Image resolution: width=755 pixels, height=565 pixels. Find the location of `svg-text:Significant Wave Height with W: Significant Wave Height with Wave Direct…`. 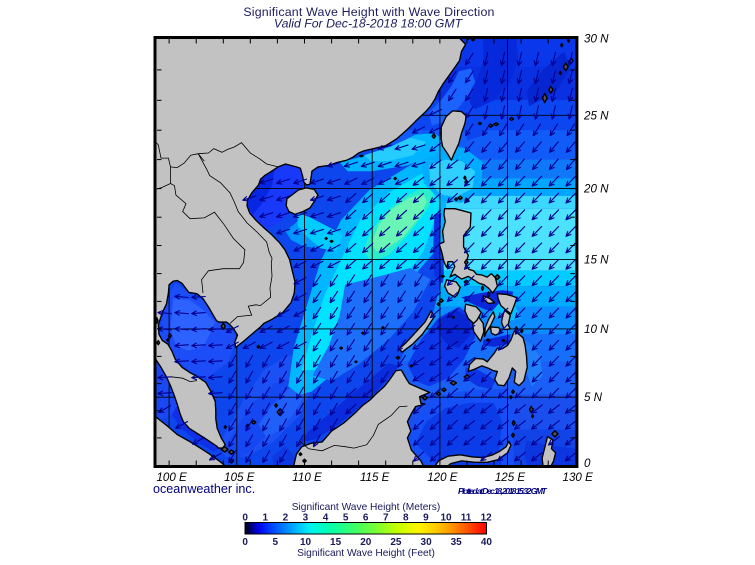

svg-text:Significant Wave Height with W: Significant Wave Height with Wave Direct… is located at coordinates (368, 12).